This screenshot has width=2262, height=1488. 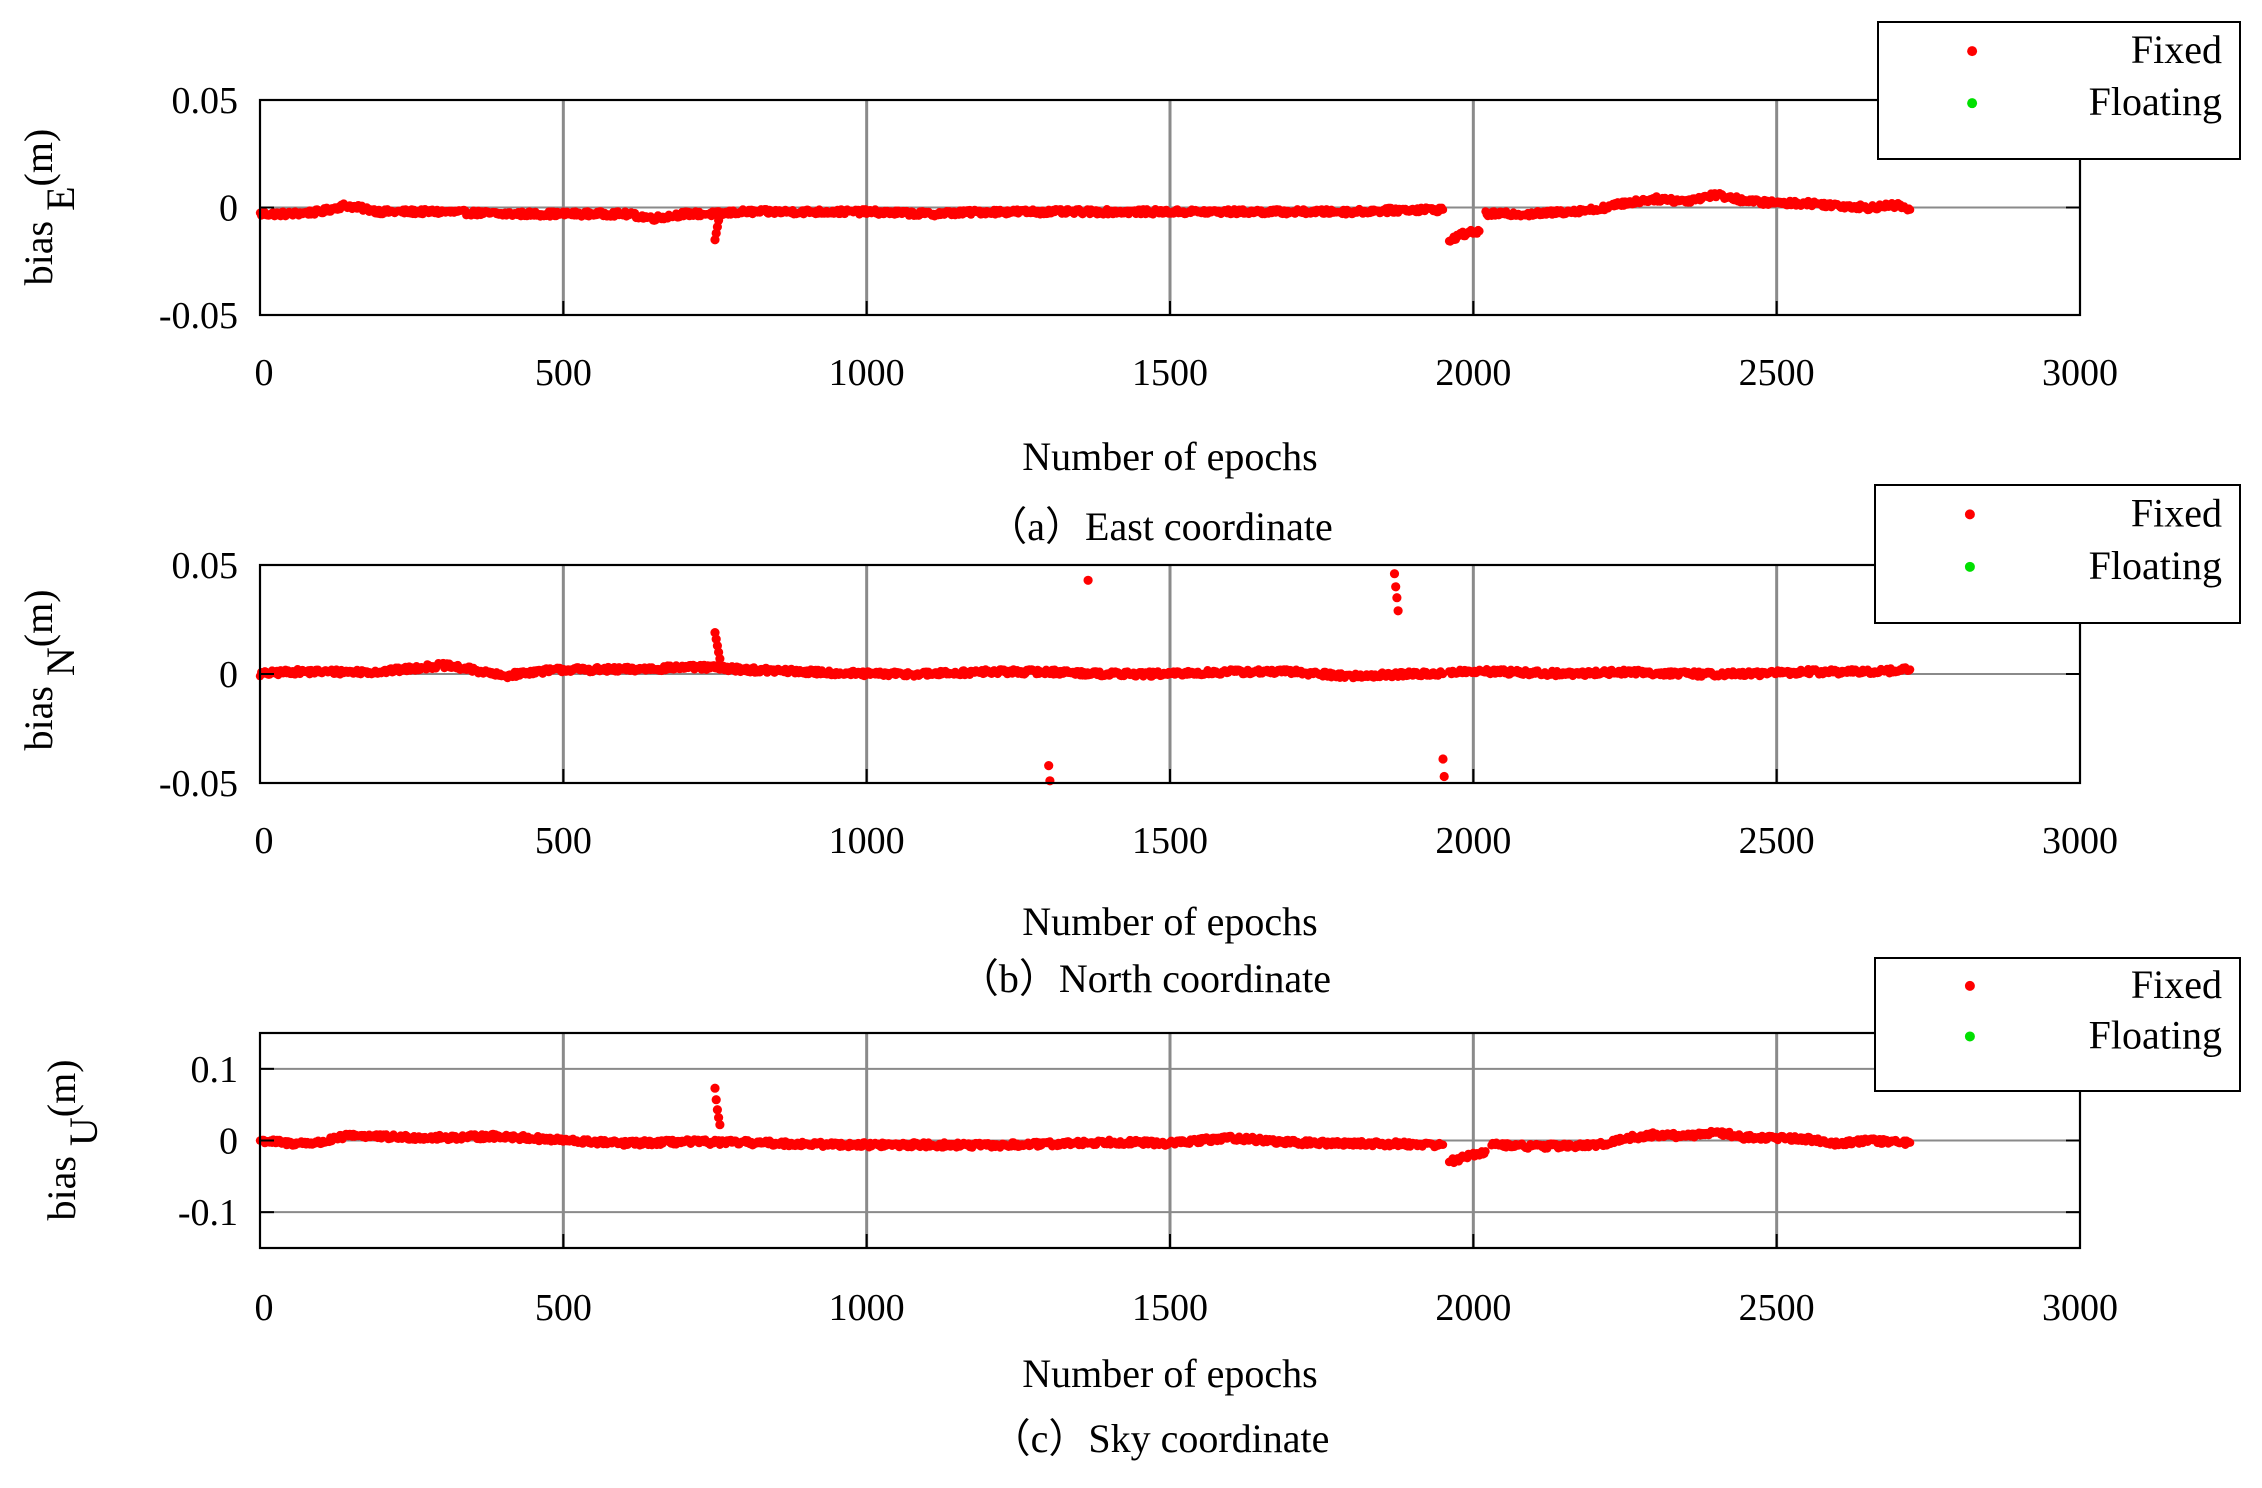 What do you see at coordinates (215, 1070) in the screenshot?
I see `y-tick-label: 0.1` at bounding box center [215, 1070].